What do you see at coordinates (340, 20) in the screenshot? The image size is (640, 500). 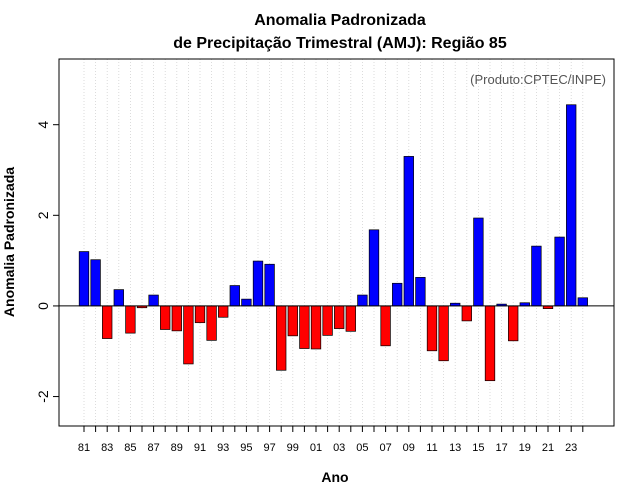 I see `chart-title: Anomalia Padronizada` at bounding box center [340, 20].